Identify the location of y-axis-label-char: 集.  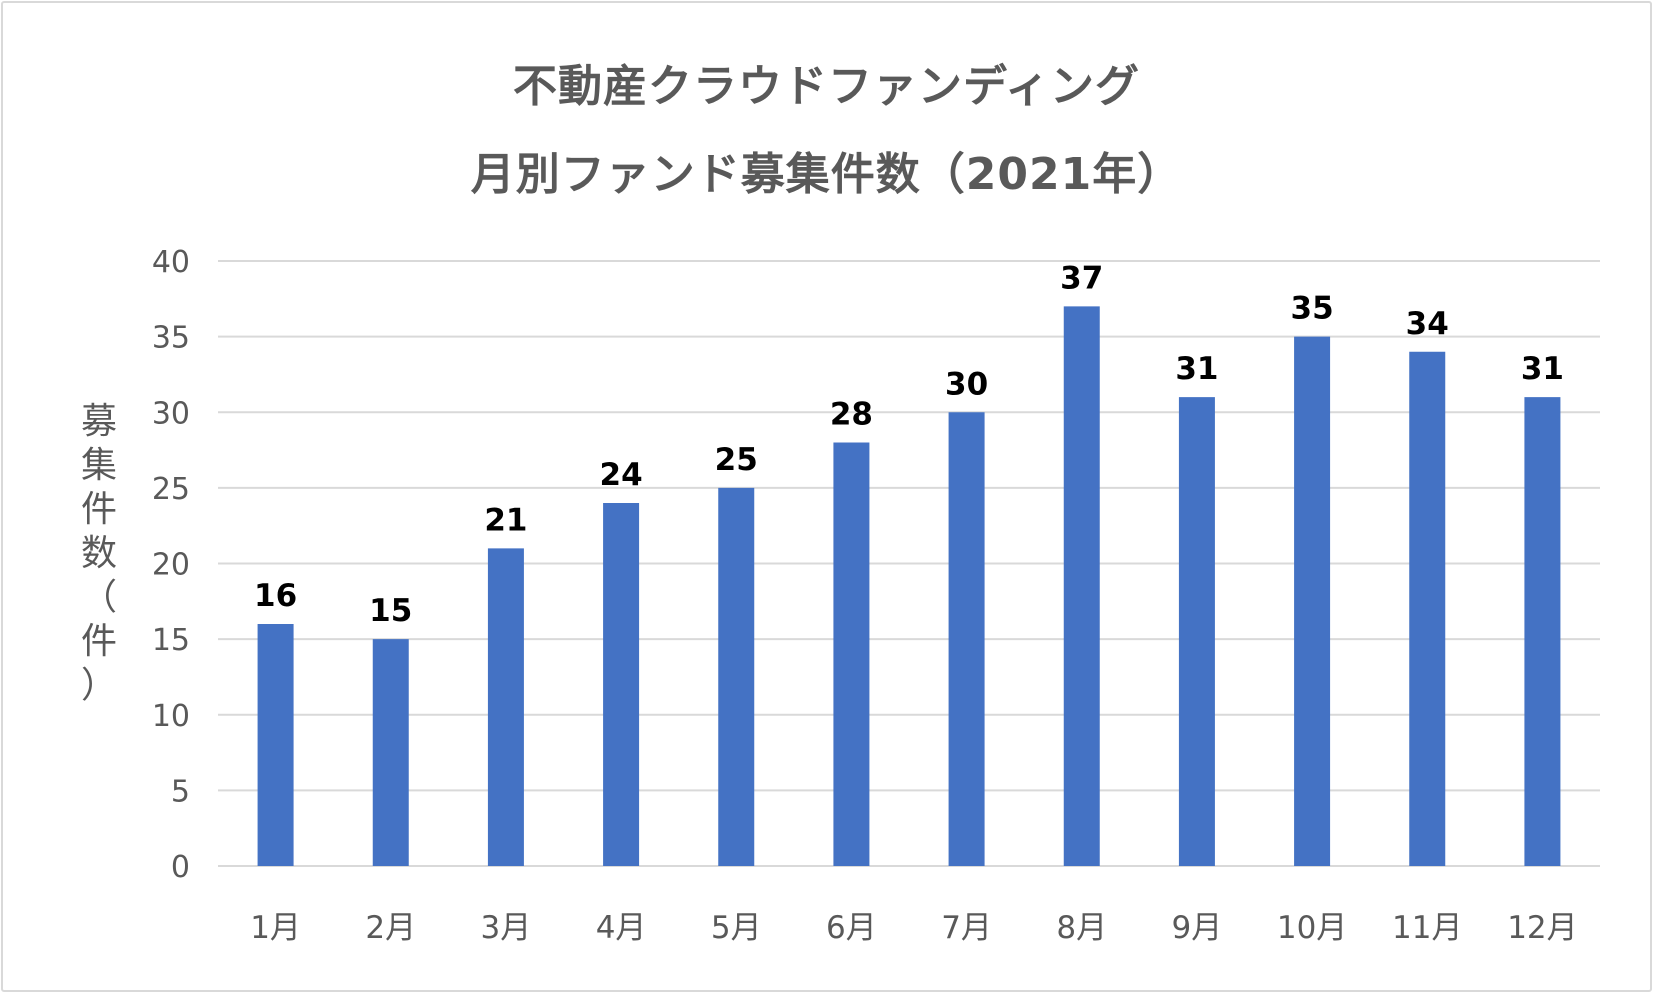
(98, 465).